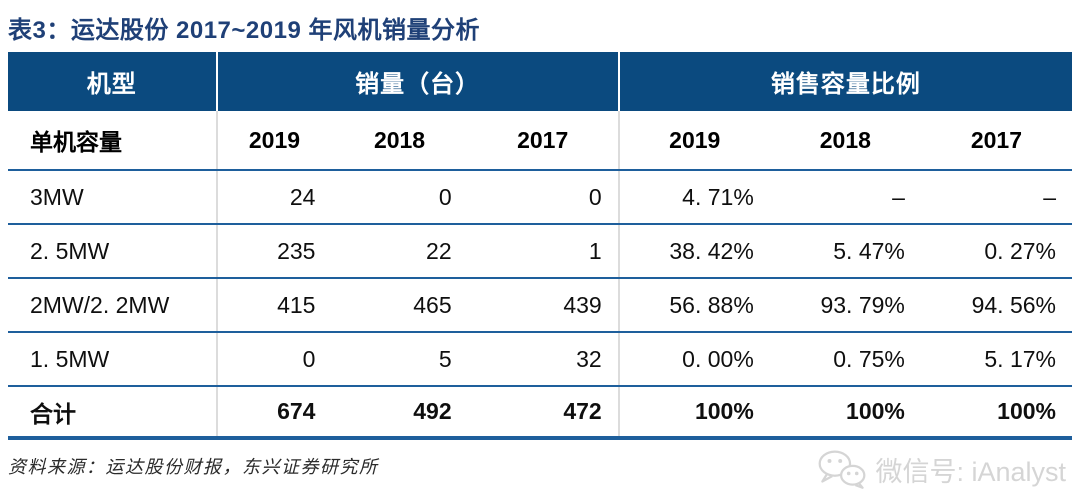 This screenshot has height=499, width=1080. I want to click on cell-model: 1. 5MW, so click(112, 359).